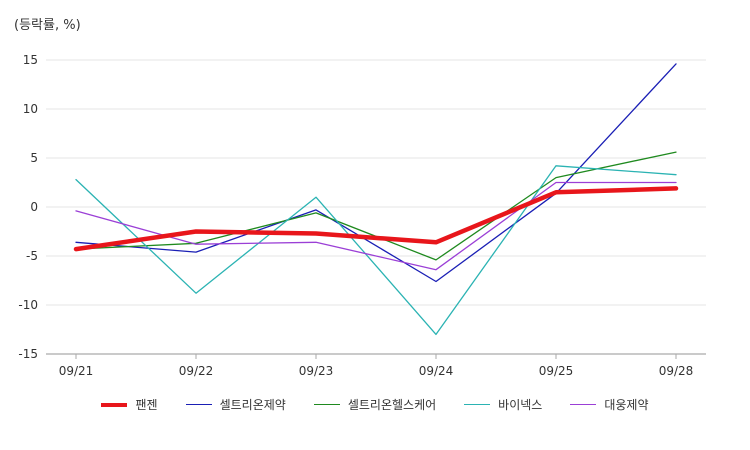 Image resolution: width=750 pixels, height=450 pixels. Describe the element at coordinates (28, 354) in the screenshot. I see `y-tick-label: -15` at that location.